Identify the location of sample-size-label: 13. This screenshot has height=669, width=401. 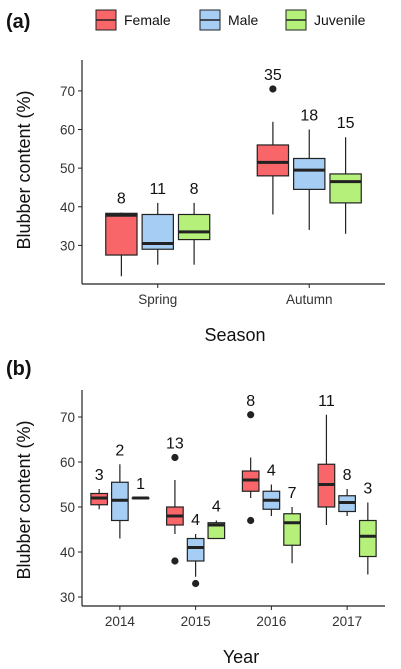
(175, 444).